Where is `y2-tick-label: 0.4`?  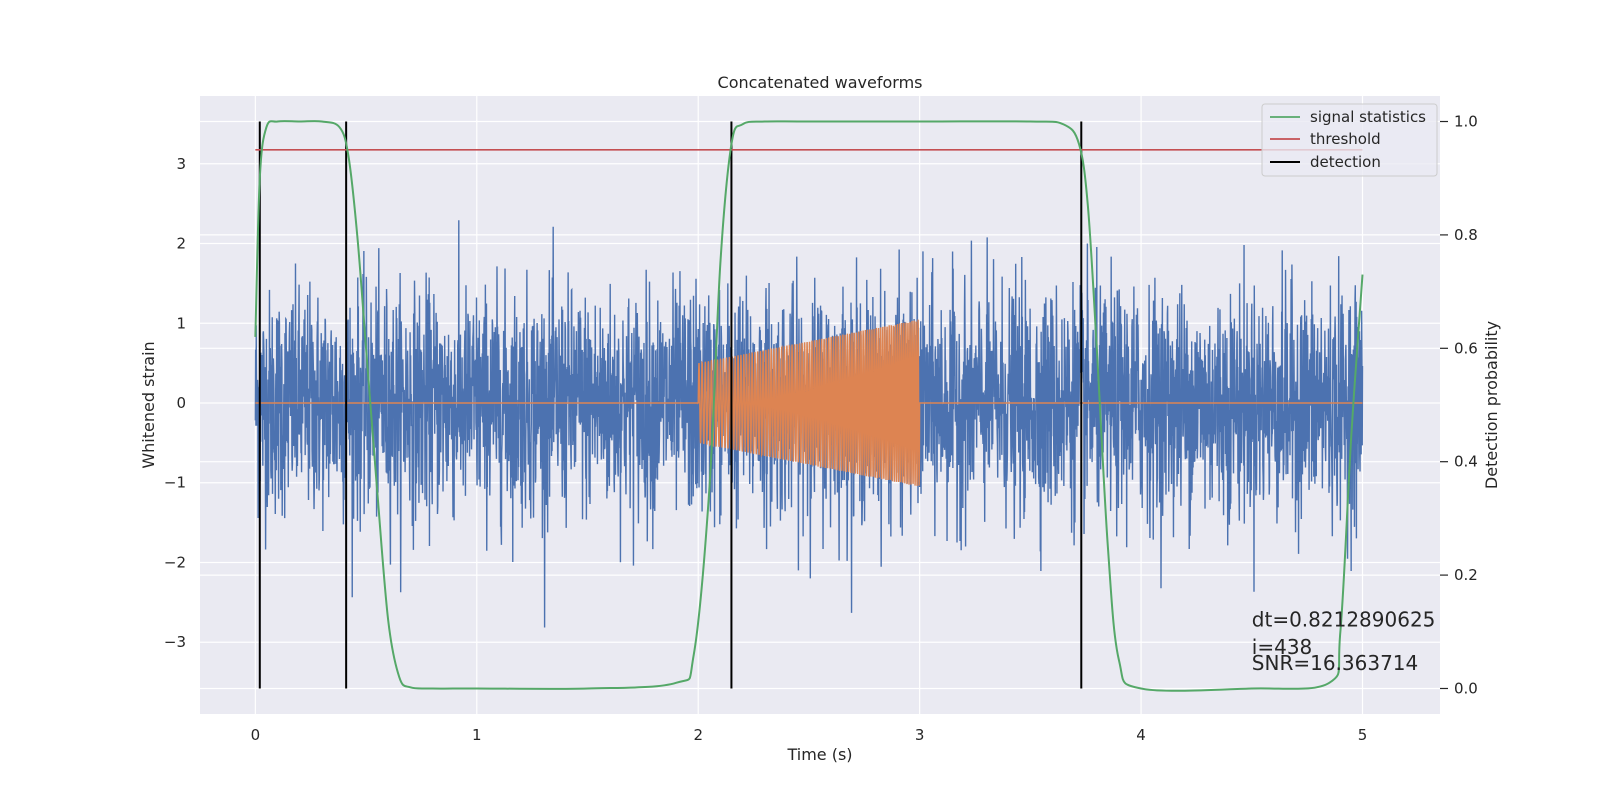 y2-tick-label: 0.4 is located at coordinates (1466, 462).